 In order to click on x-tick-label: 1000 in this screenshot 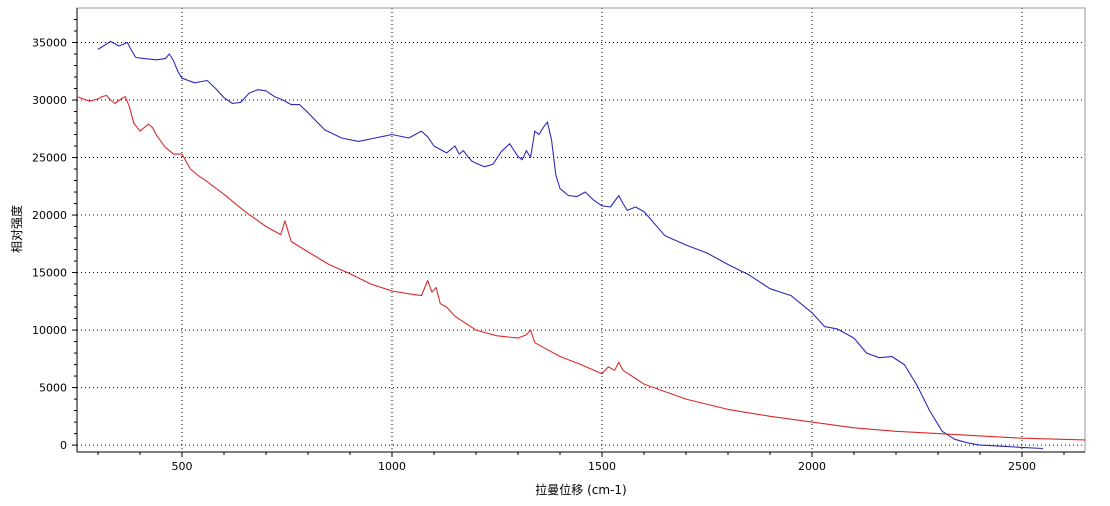, I will do `click(392, 466)`.